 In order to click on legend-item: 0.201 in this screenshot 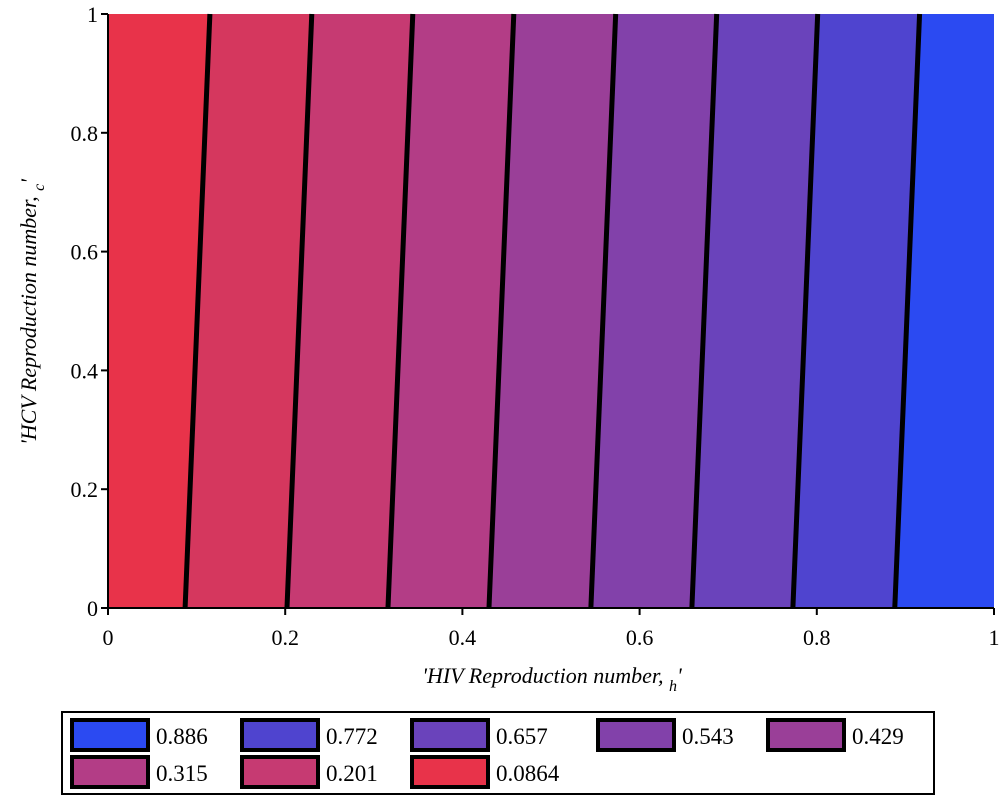, I will do `click(309, 772)`.